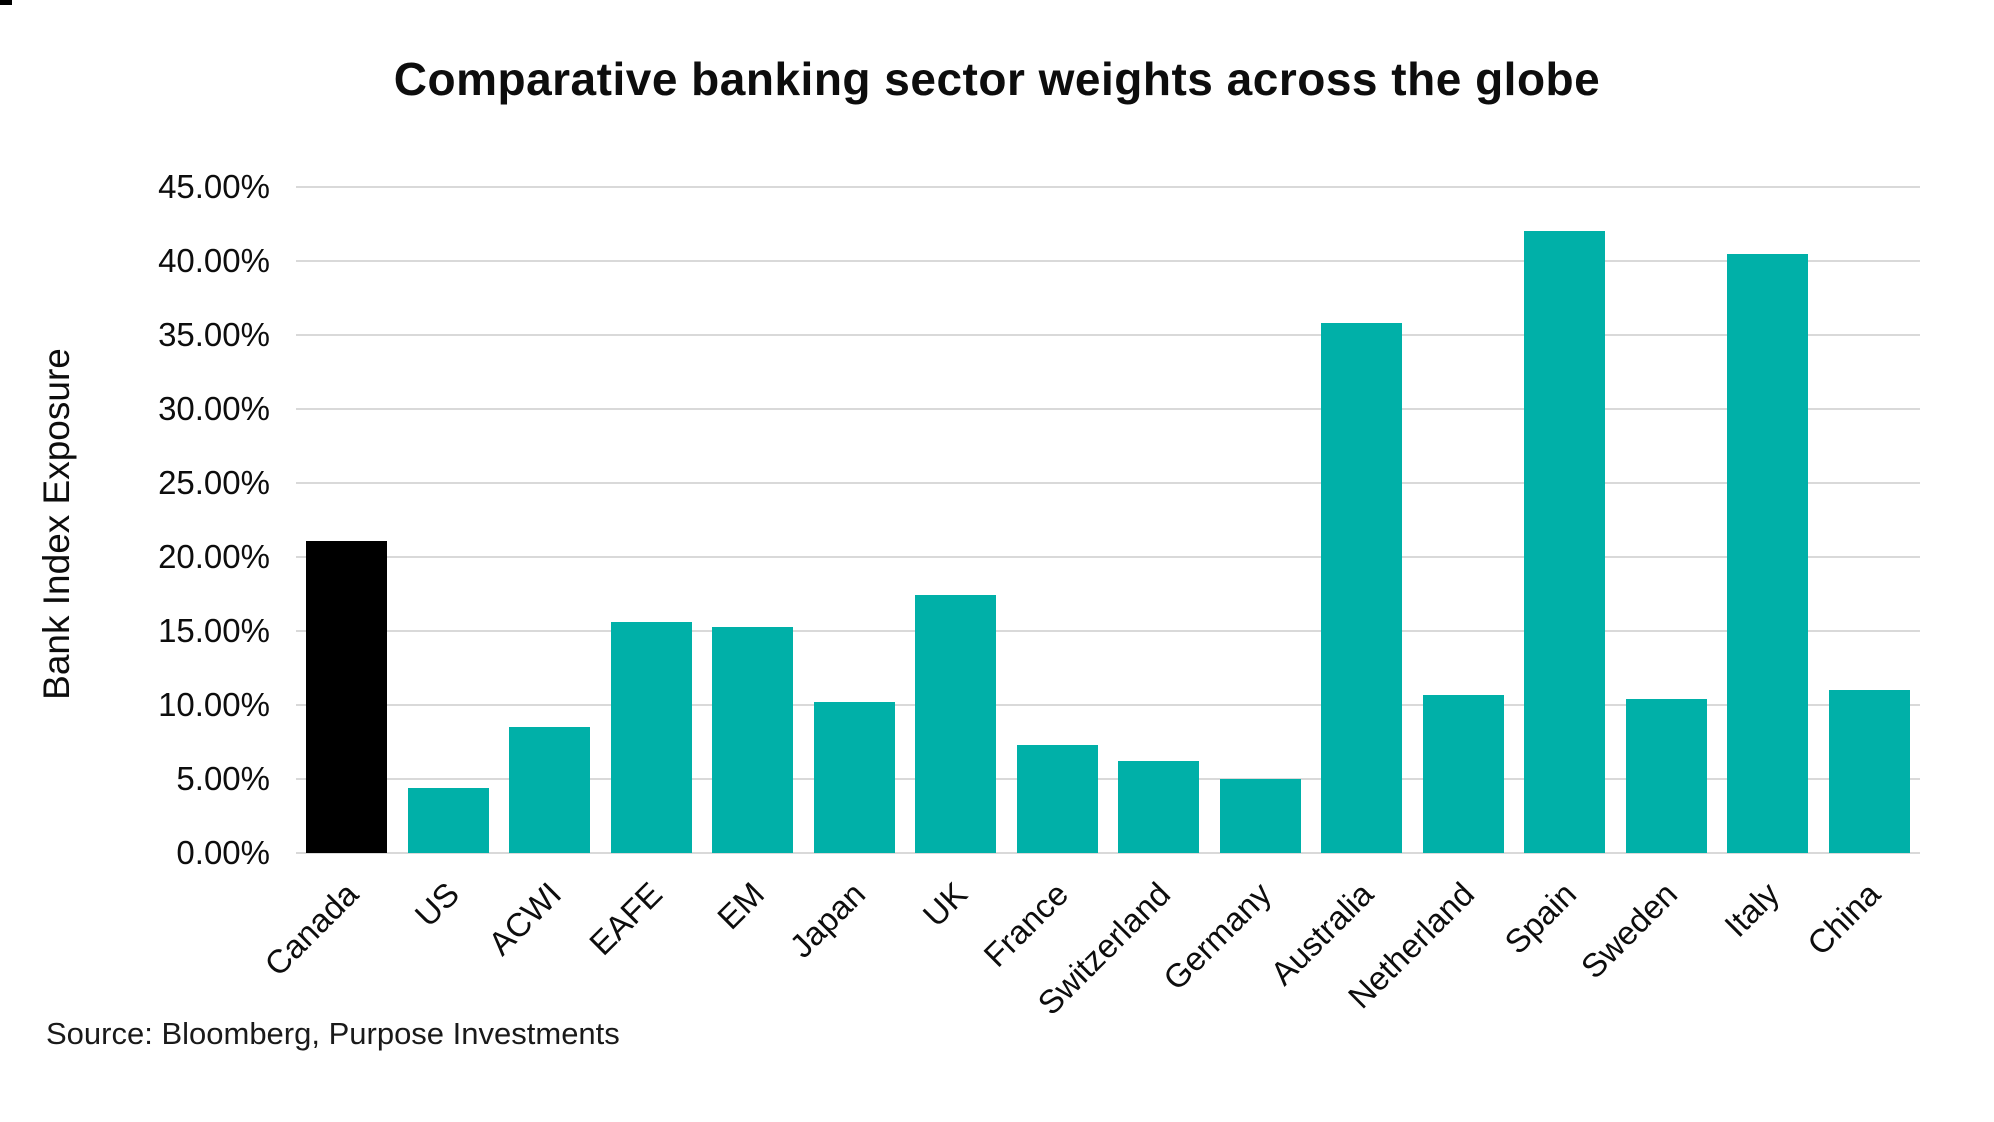 The width and height of the screenshot is (1994, 1122). Describe the element at coordinates (214, 408) in the screenshot. I see `y-tick-label-30.00%: 30.00%` at that location.